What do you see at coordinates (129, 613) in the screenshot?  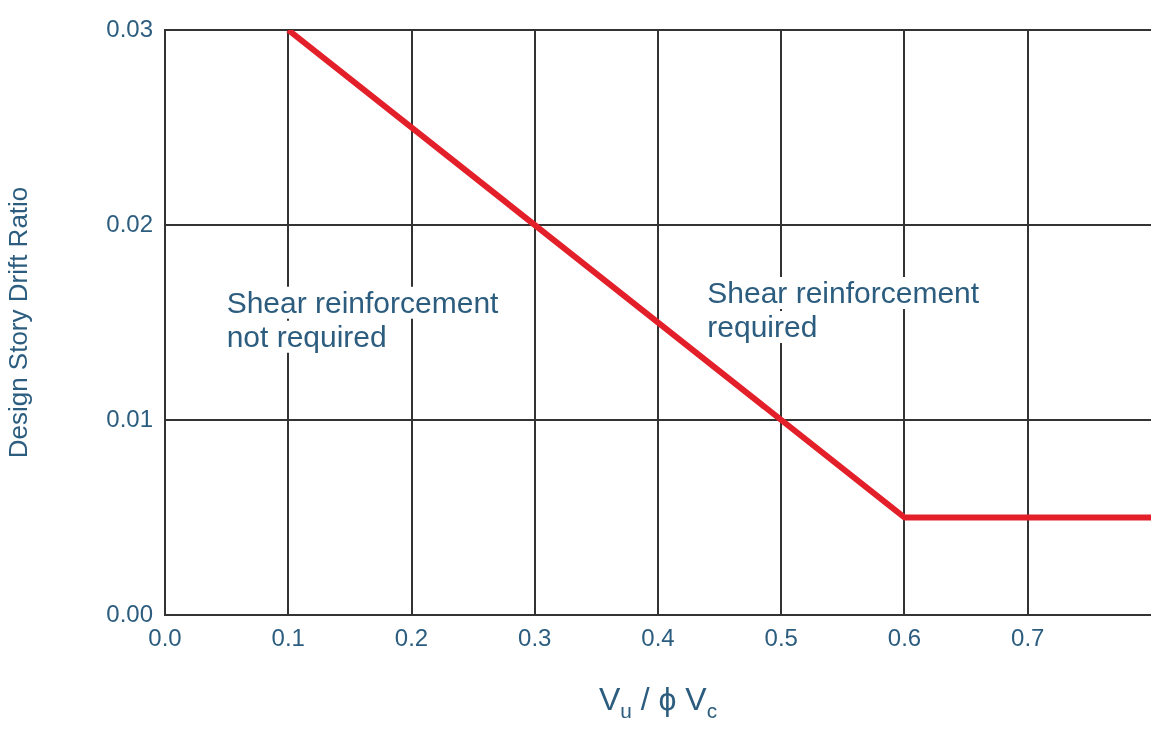 I see `y-tick-label: 0.00` at bounding box center [129, 613].